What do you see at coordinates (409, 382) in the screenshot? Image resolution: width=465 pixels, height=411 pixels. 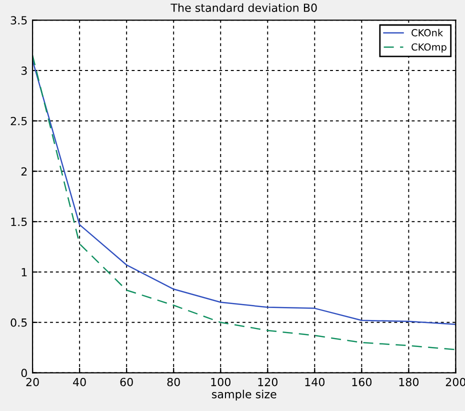 I see `x-tick-label: 180` at bounding box center [409, 382].